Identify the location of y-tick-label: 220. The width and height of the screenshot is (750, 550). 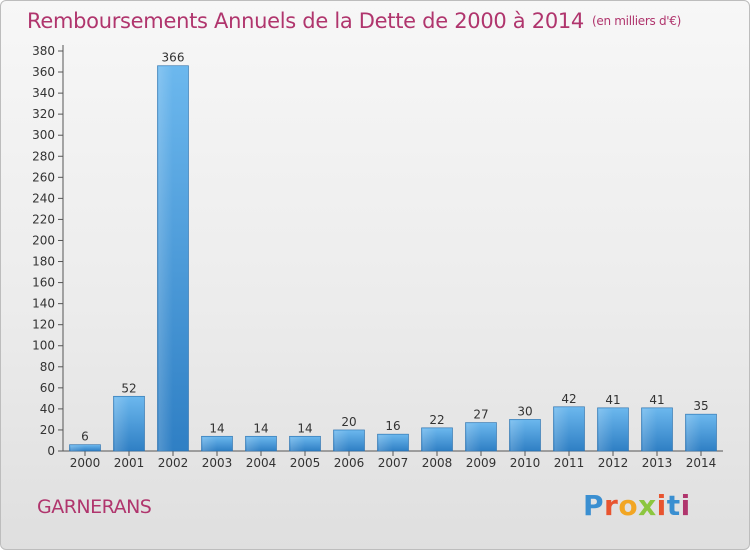
(43, 219).